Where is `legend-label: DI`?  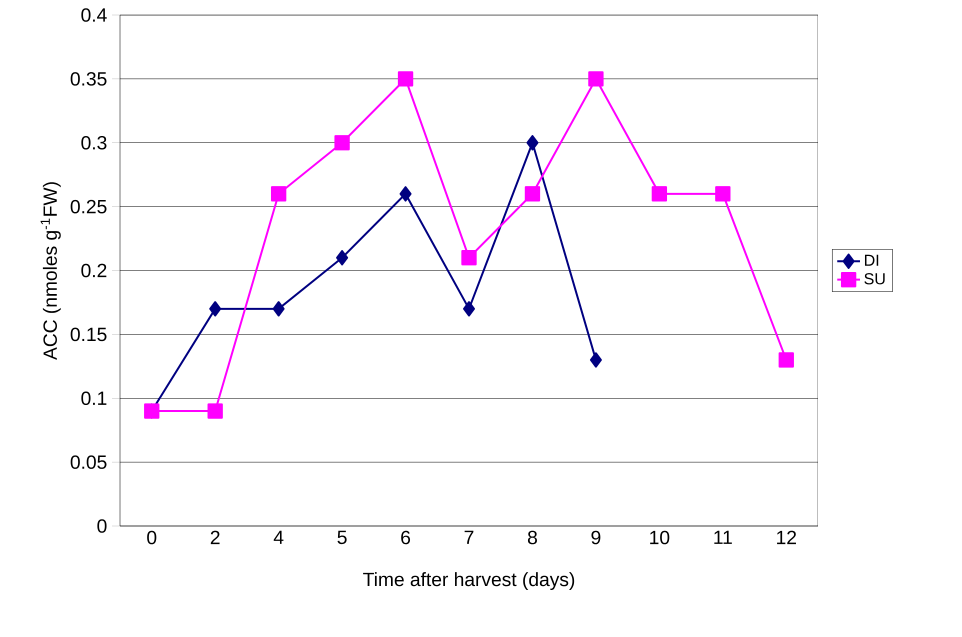
legend-label: DI is located at coordinates (871, 260).